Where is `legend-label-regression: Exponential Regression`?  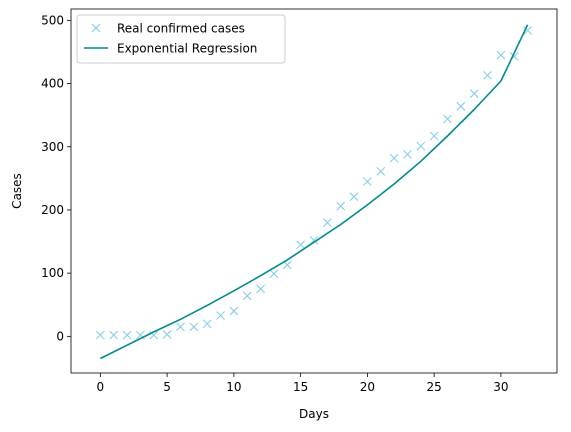
legend-label-regression: Exponential Regression is located at coordinates (187, 49).